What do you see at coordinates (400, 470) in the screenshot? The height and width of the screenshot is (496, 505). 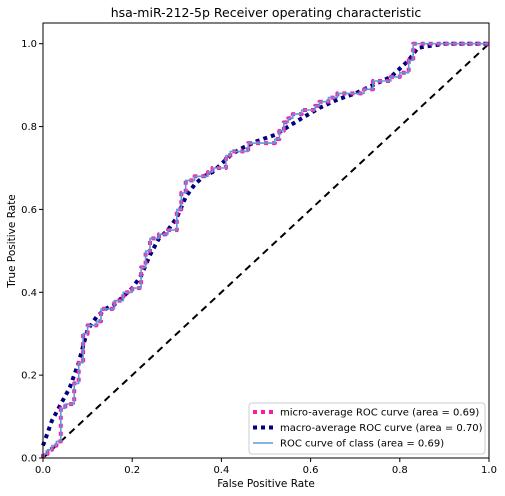 I see `x-tick-label: 0.8` at bounding box center [400, 470].